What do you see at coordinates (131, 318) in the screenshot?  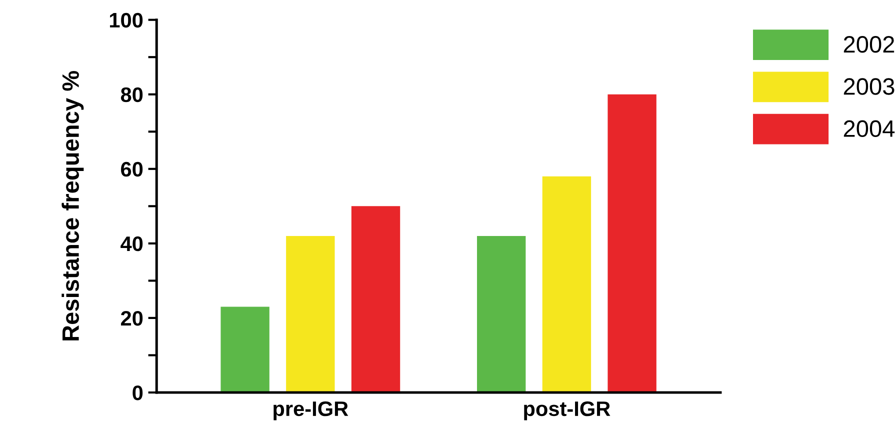 I see `y-tick-label: 20` at bounding box center [131, 318].